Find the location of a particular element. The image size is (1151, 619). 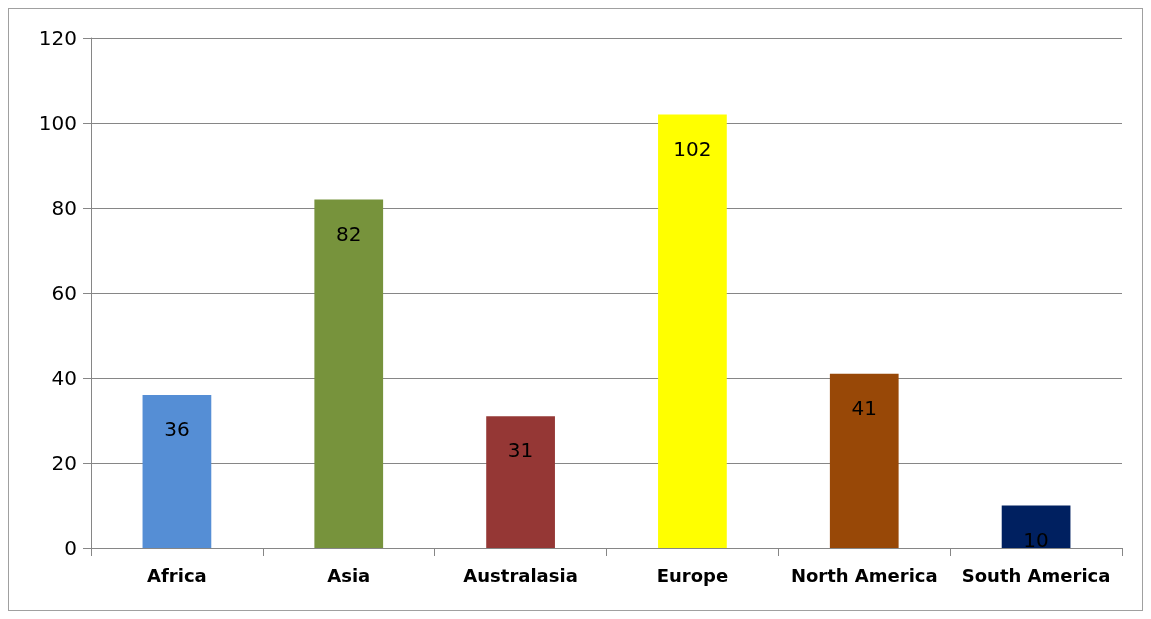

y-tick-label: 0 is located at coordinates (70, 548).